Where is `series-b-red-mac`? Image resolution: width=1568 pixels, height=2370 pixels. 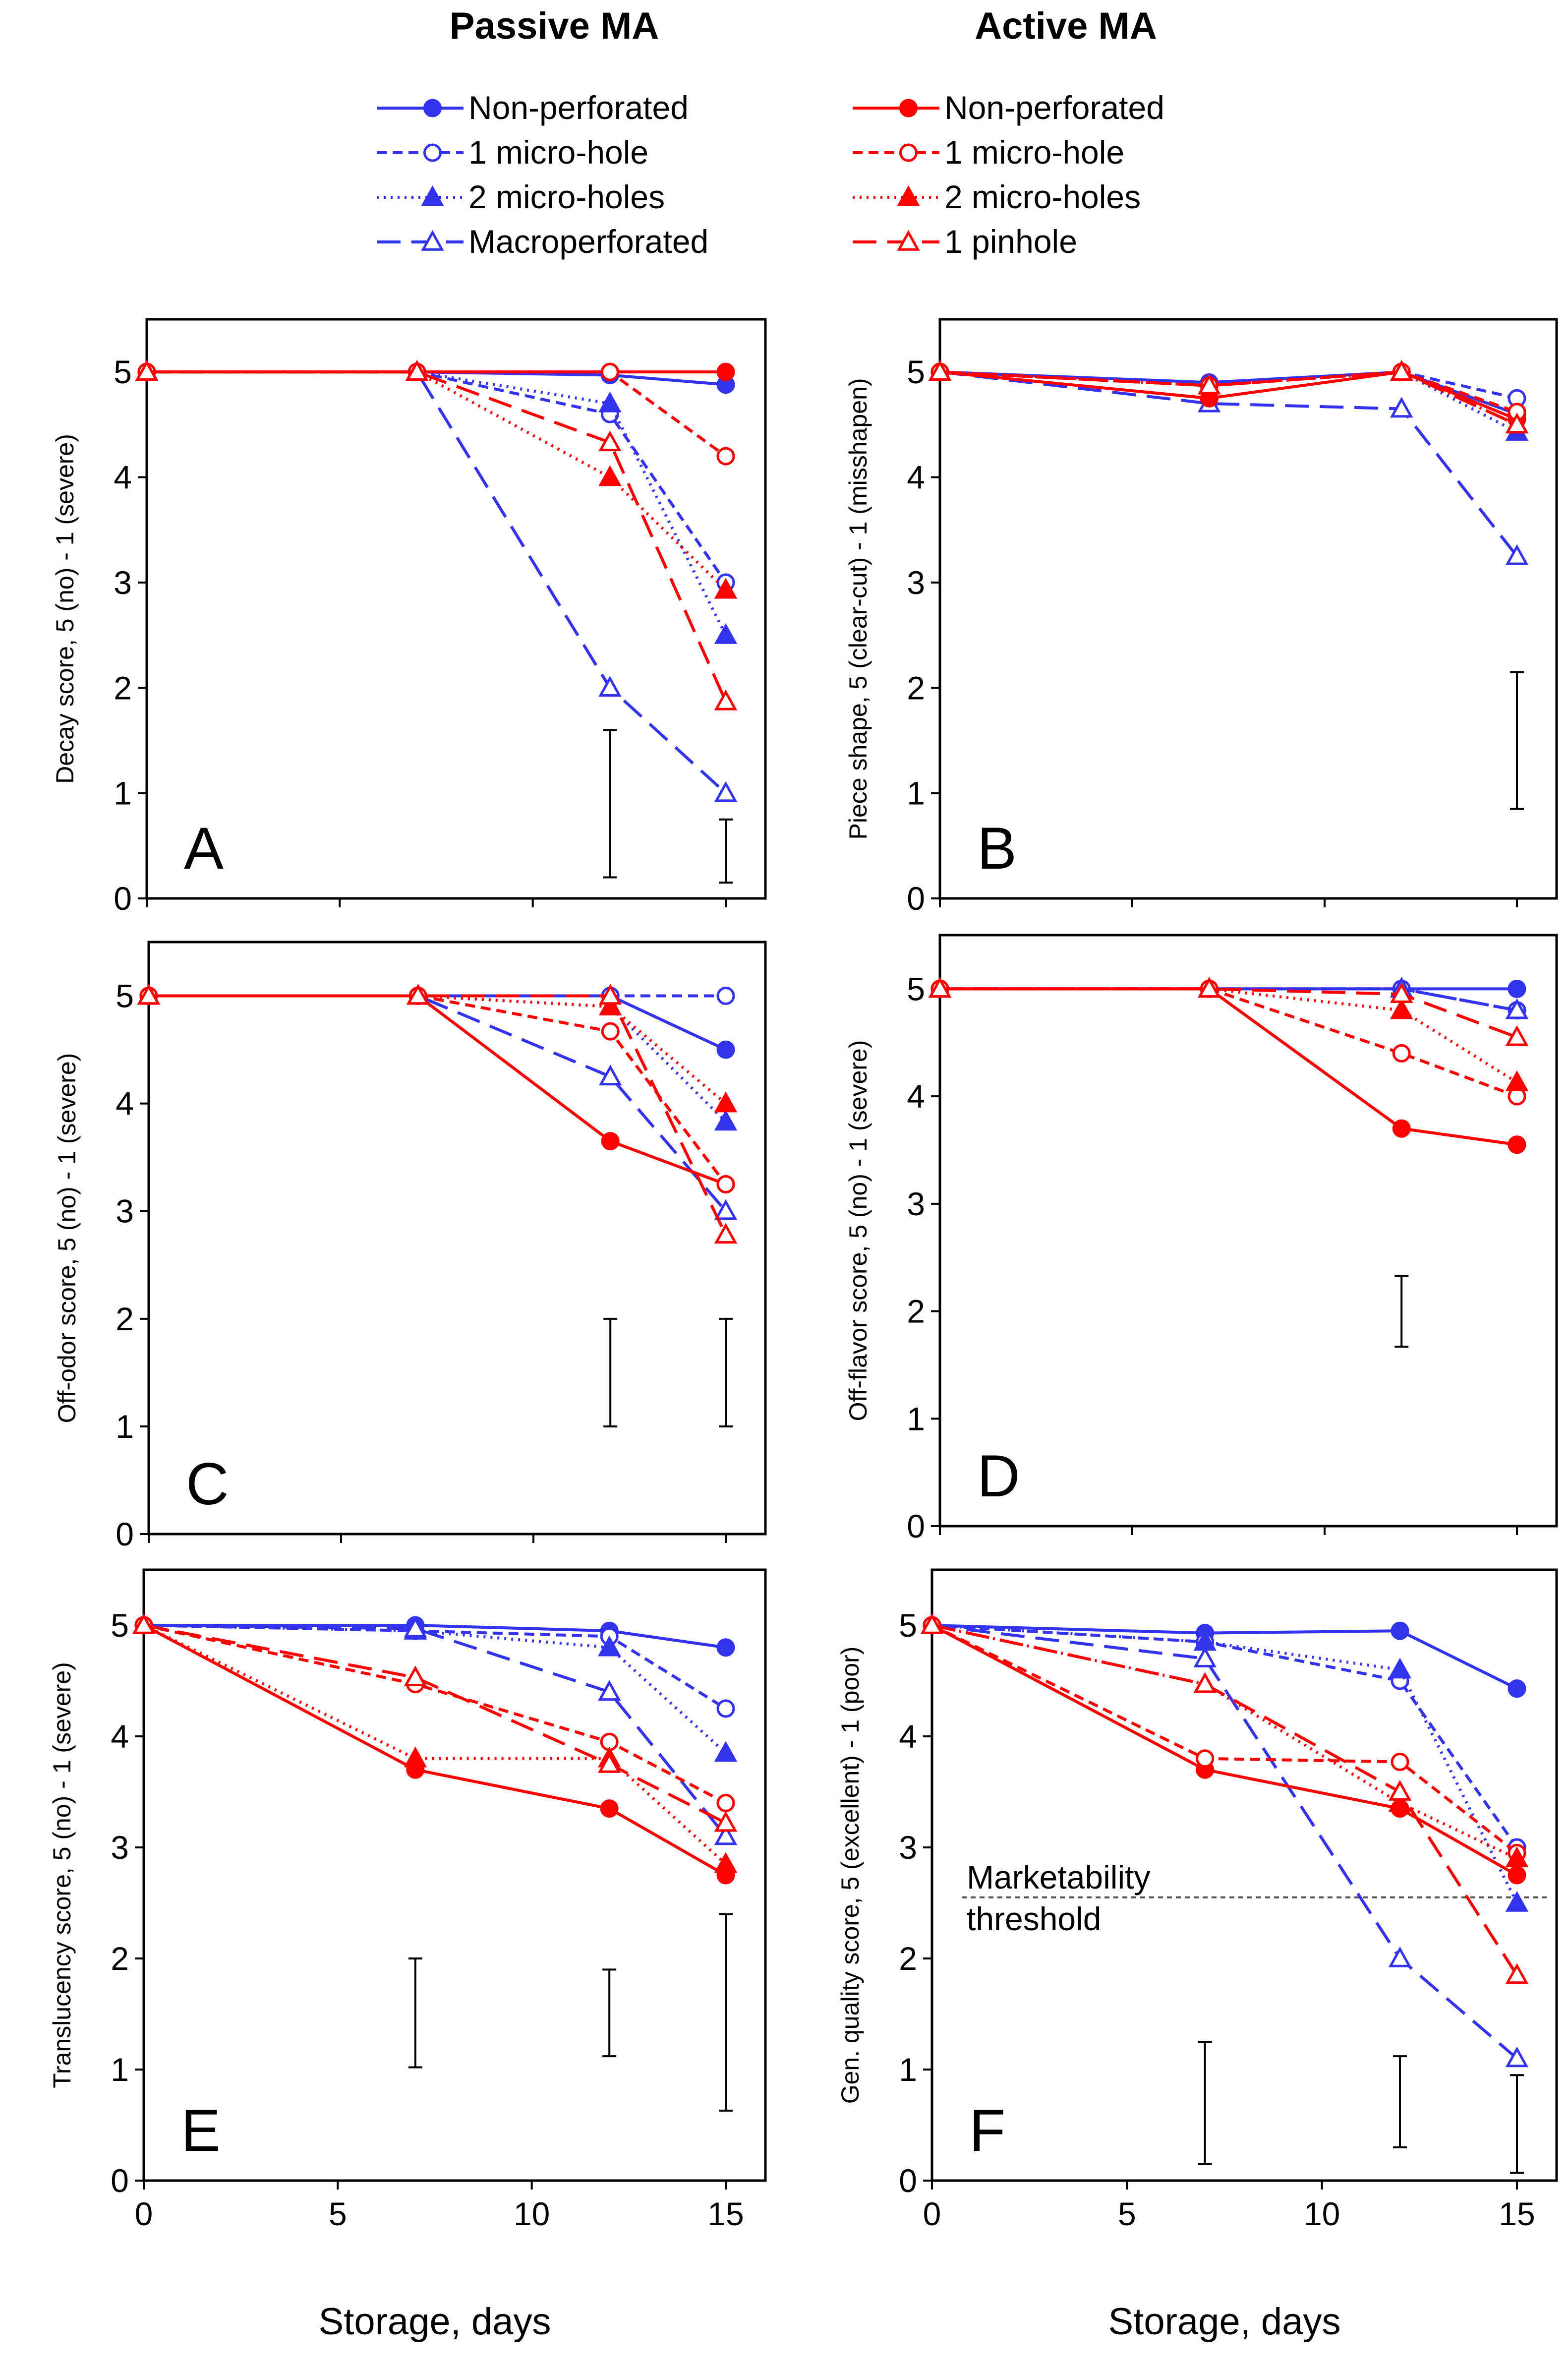 series-b-red-mac is located at coordinates (1229, 397).